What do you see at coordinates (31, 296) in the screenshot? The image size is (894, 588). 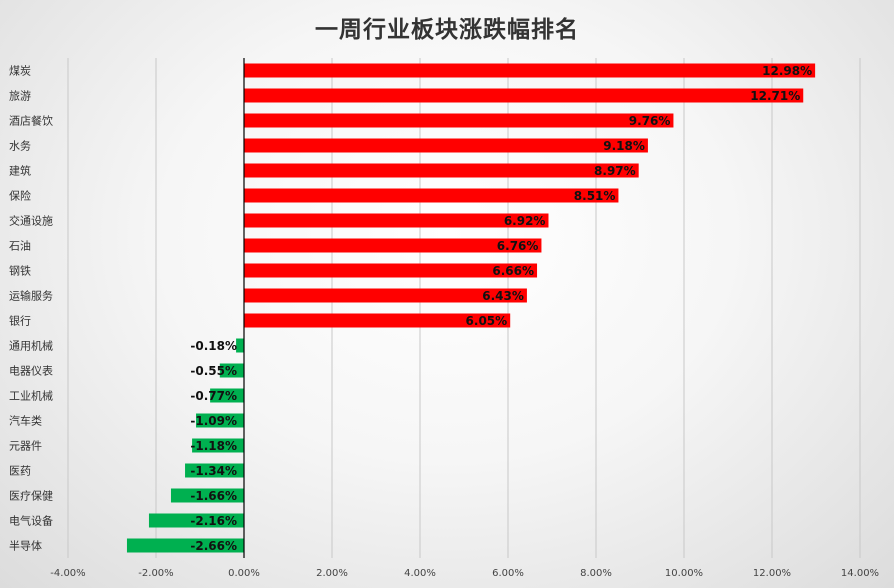 I see `category-label: 运输服务` at bounding box center [31, 296].